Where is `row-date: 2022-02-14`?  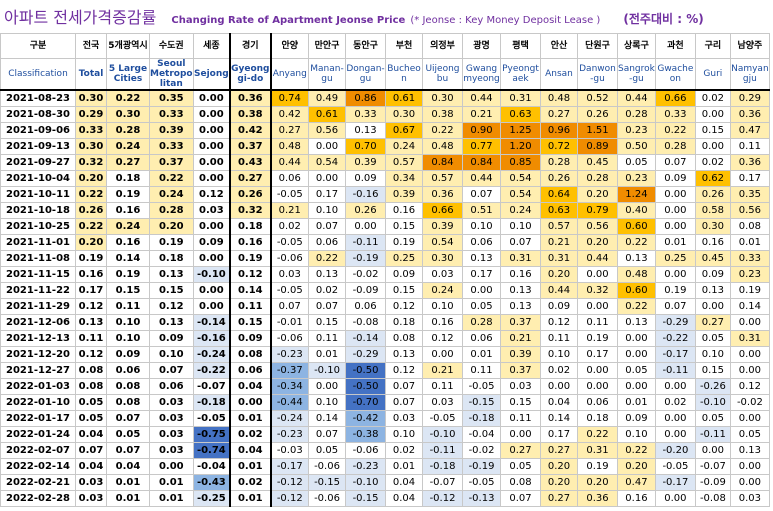 row-date: 2022-02-14 is located at coordinates (38, 466).